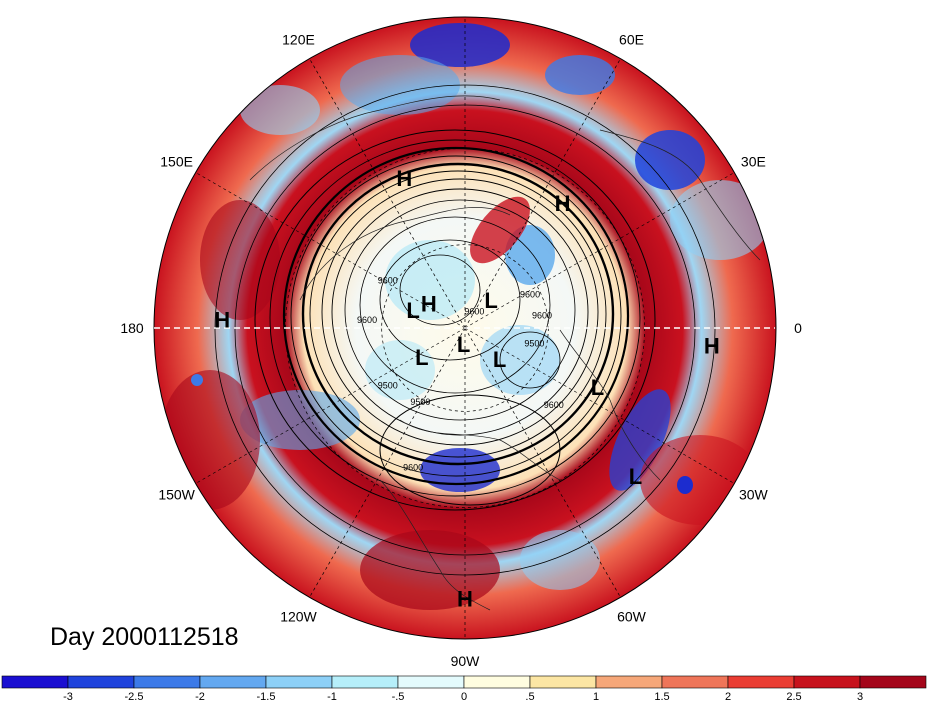 The width and height of the screenshot is (928, 702). What do you see at coordinates (200, 696) in the screenshot?
I see `colorbar-tick-label: -2` at bounding box center [200, 696].